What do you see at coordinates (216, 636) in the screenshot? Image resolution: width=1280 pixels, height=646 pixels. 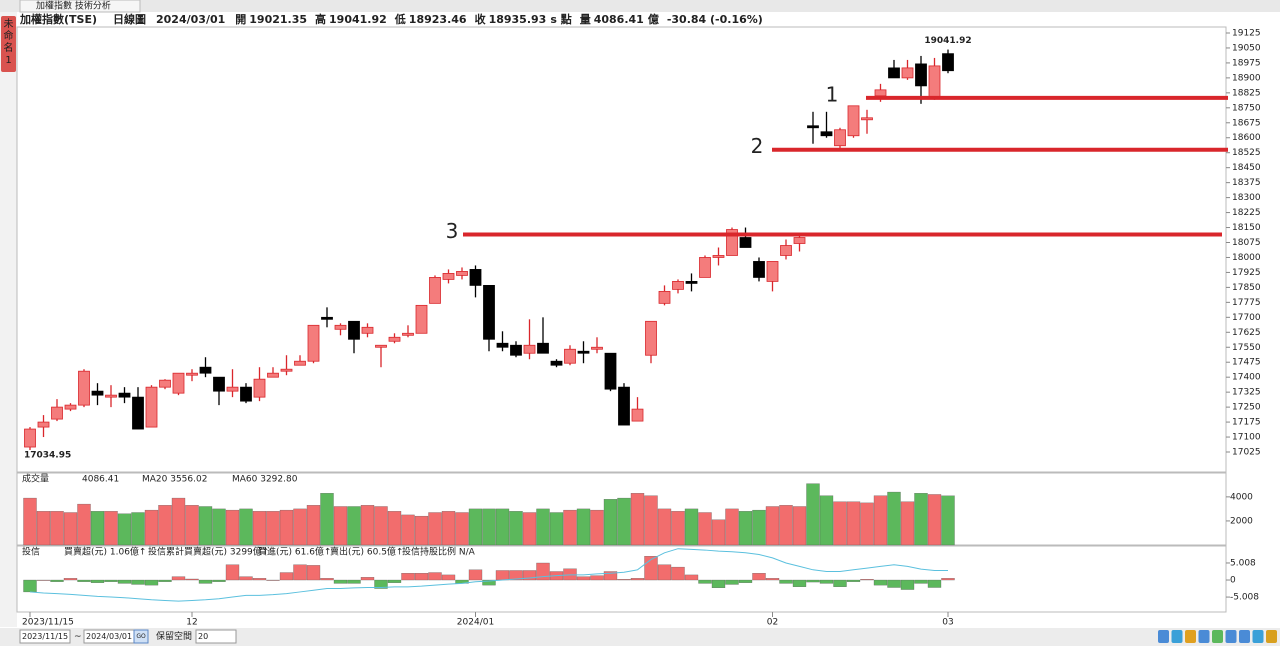 I see `reserve-value-box` at bounding box center [216, 636].